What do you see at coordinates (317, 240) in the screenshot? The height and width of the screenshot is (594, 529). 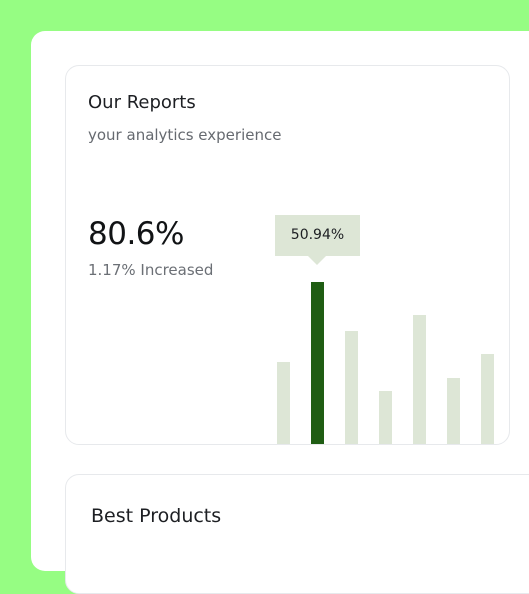 I see `chart-tooltip: 50.94%` at bounding box center [317, 240].